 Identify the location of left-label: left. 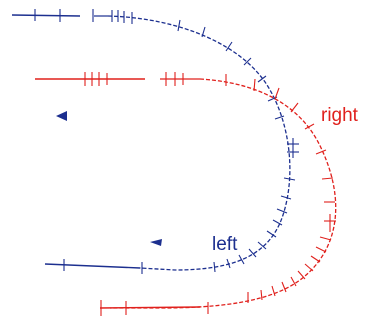
(225, 244).